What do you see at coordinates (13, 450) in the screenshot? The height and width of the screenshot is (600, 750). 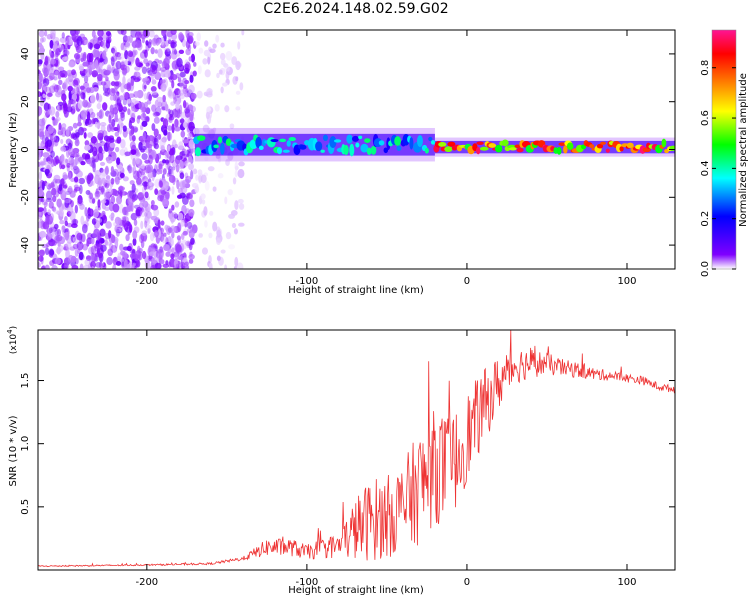 I see `snr-y-axis-label: SNR (10 * v/v)` at bounding box center [13, 450].